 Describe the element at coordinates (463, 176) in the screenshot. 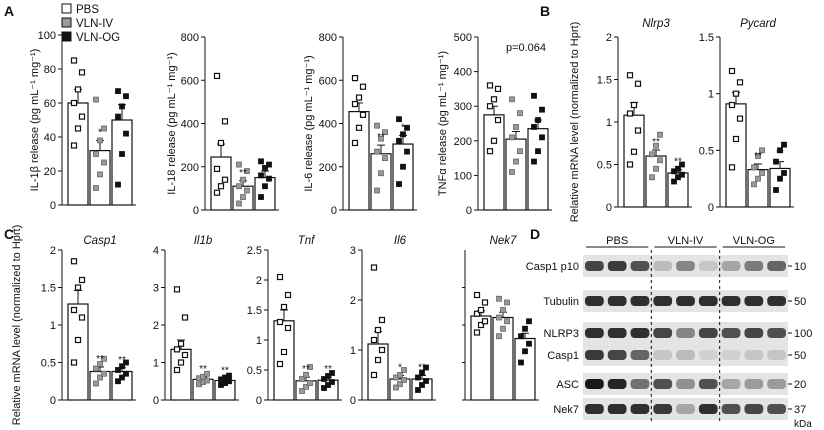

I see `y-tick-label: 100` at that location.